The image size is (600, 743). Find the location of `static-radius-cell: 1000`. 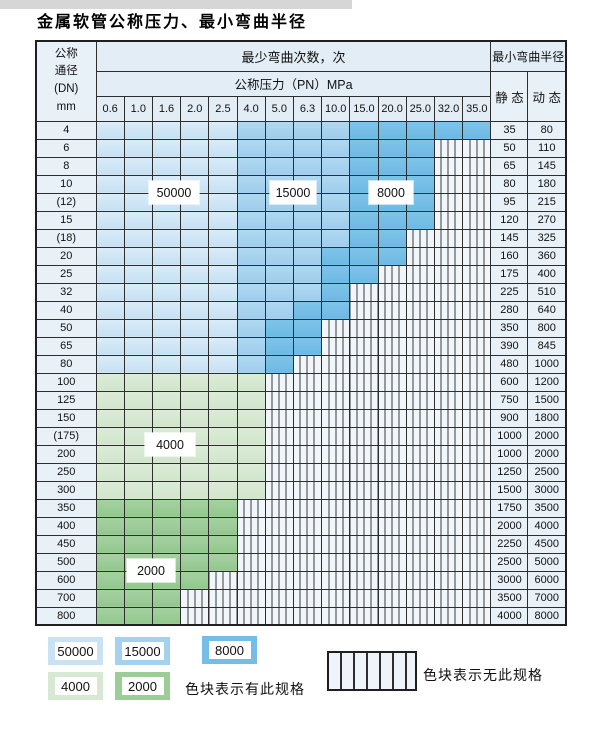

static-radius-cell: 1000 is located at coordinates (509, 436).